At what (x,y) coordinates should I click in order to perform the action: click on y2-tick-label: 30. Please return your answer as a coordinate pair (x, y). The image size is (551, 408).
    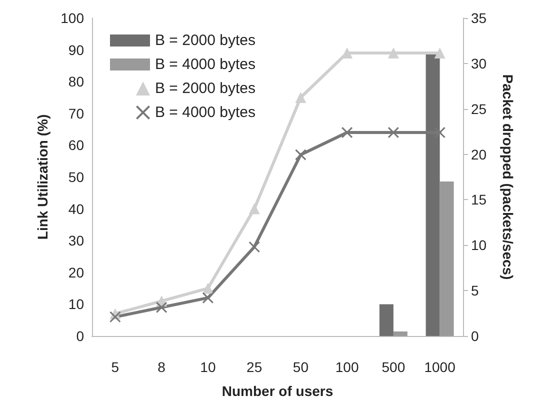
    Looking at the image, I should click on (479, 63).